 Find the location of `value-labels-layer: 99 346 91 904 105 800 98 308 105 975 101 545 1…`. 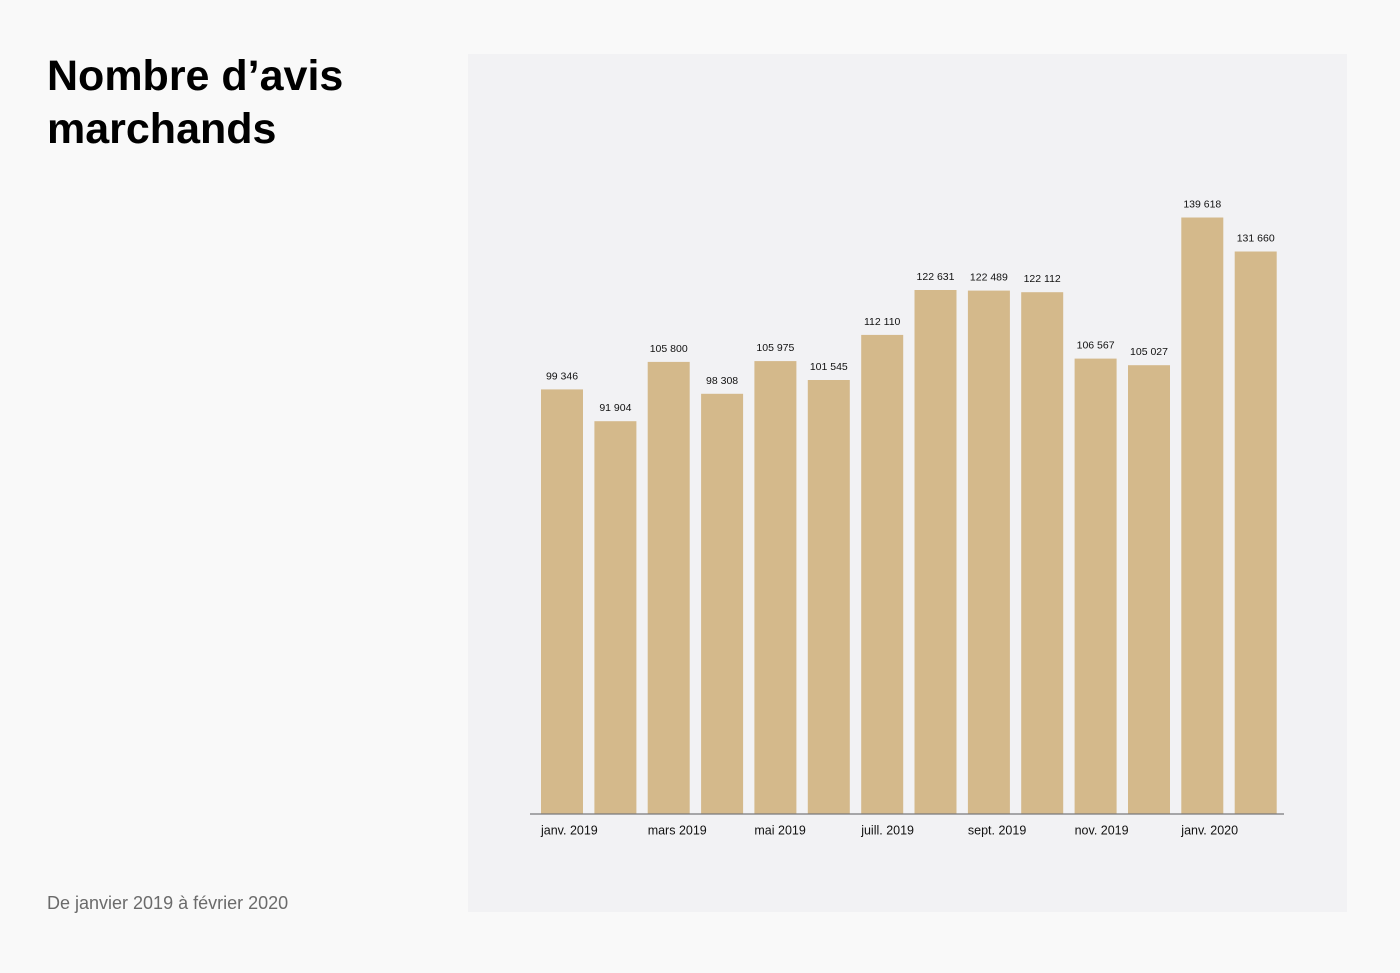

value-labels-layer: 99 346 91 904 105 800 98 308 105 975 101 545 1… is located at coordinates (910, 307).